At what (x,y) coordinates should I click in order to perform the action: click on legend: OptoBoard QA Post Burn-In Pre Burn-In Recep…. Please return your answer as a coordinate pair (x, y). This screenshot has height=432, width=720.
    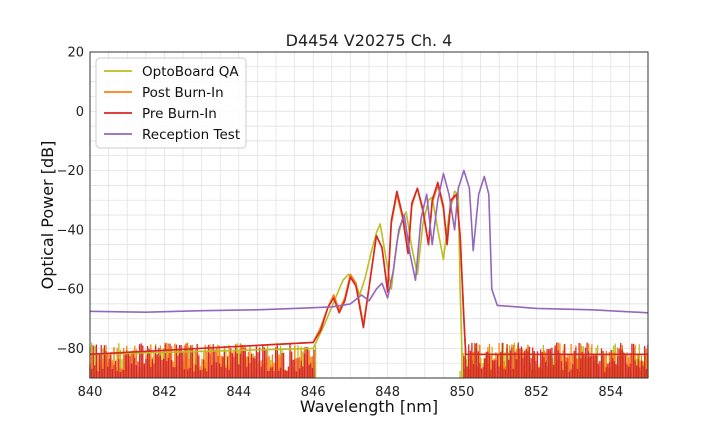
    Looking at the image, I should click on (171, 103).